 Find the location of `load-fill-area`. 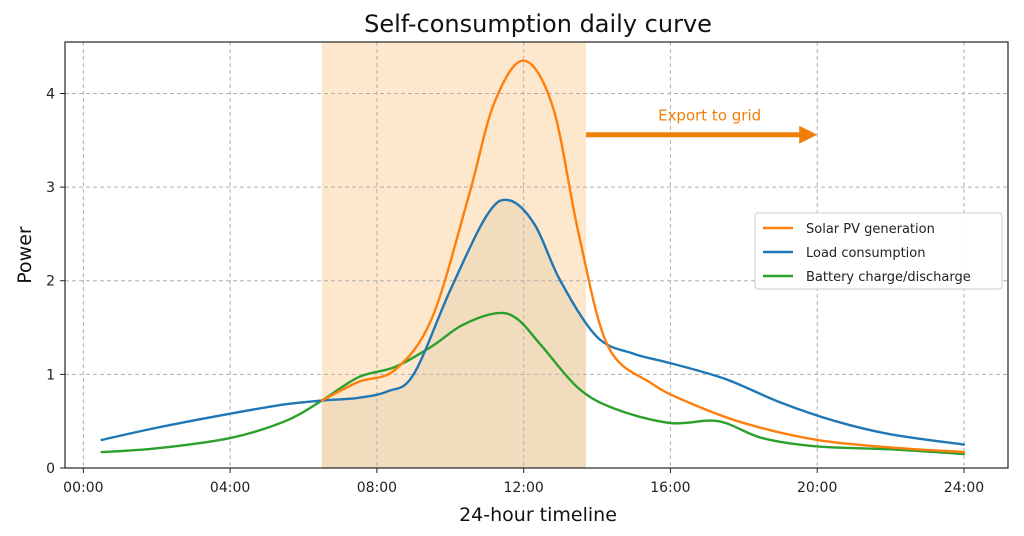

load-fill-area is located at coordinates (454, 333).